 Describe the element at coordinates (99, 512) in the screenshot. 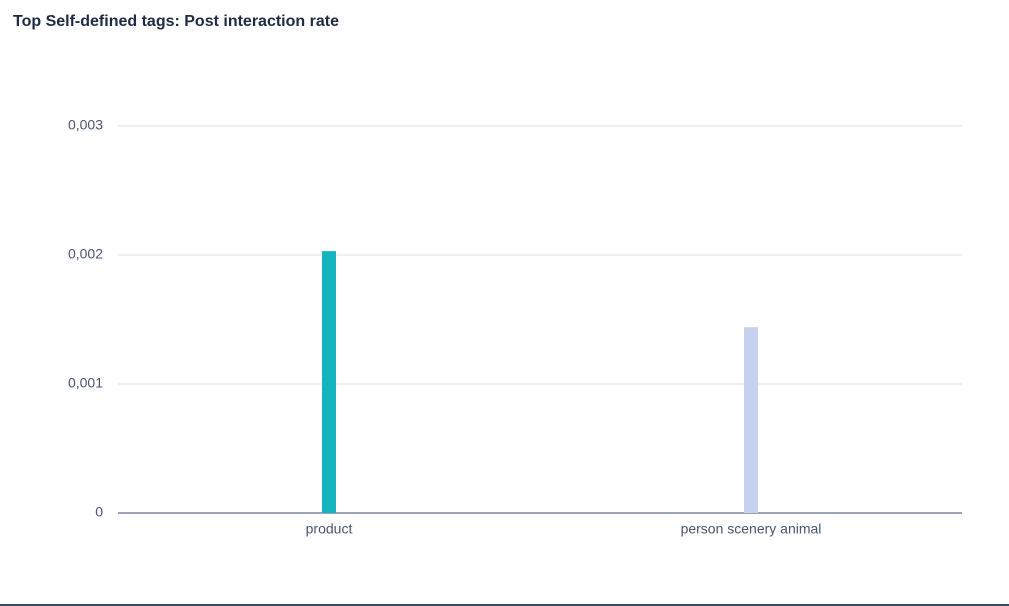

I see `y-tick-label: 0` at that location.